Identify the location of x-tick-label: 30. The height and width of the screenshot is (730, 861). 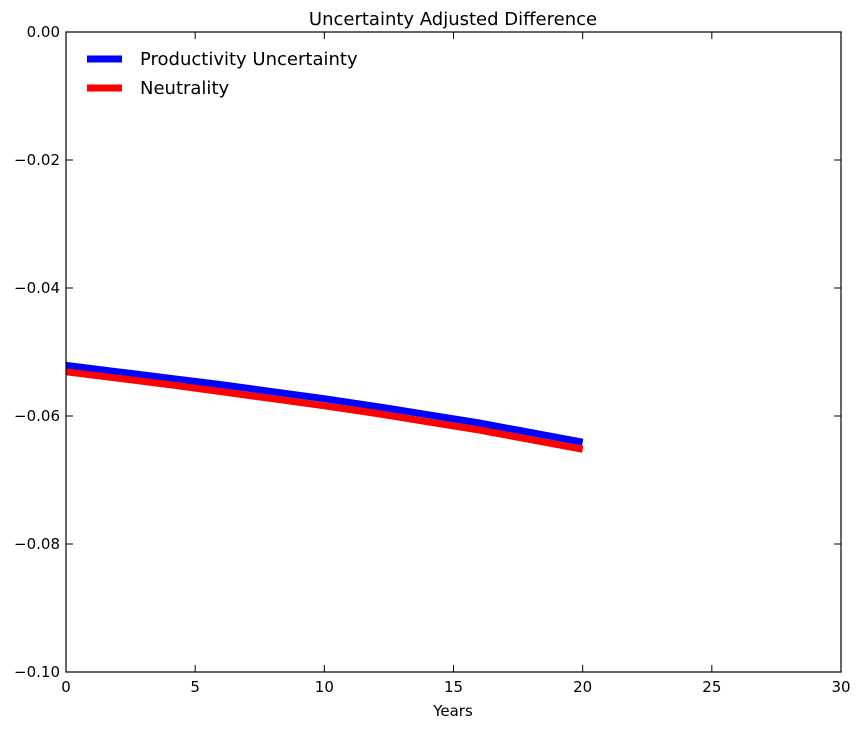
(840, 687).